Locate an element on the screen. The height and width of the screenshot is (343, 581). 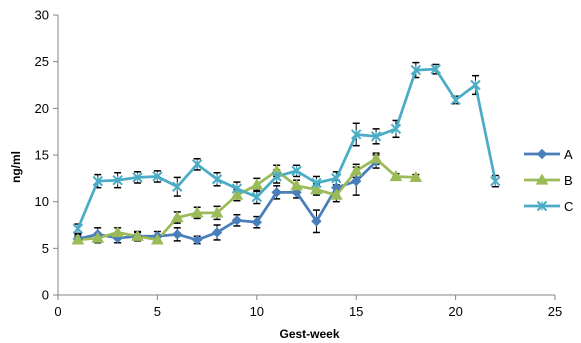
legend-label: B is located at coordinates (568, 180).